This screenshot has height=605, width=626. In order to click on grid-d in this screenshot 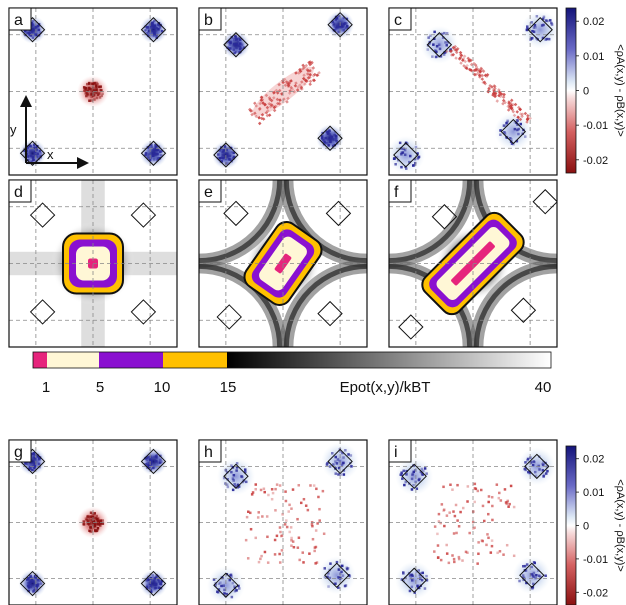, I will do `click(93, 263)`.